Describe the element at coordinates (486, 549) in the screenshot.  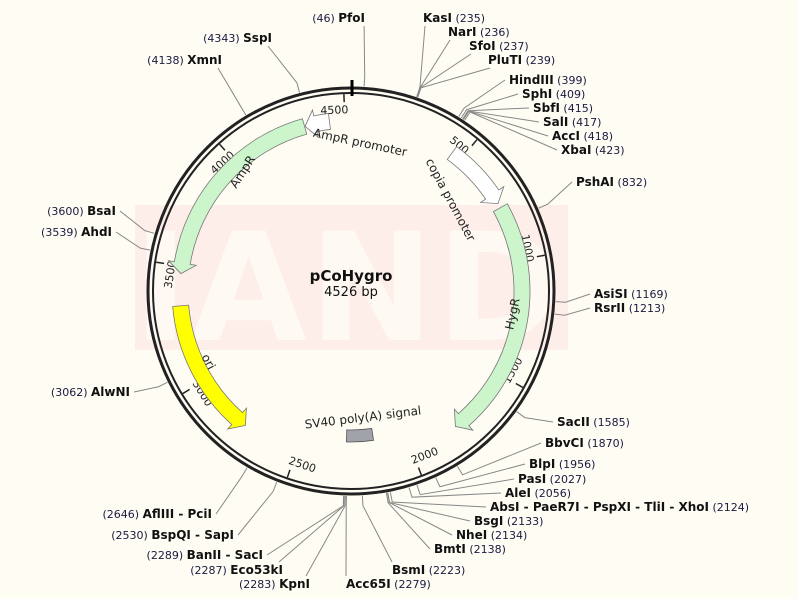
I see `enzyme-position: (2138)` at that location.